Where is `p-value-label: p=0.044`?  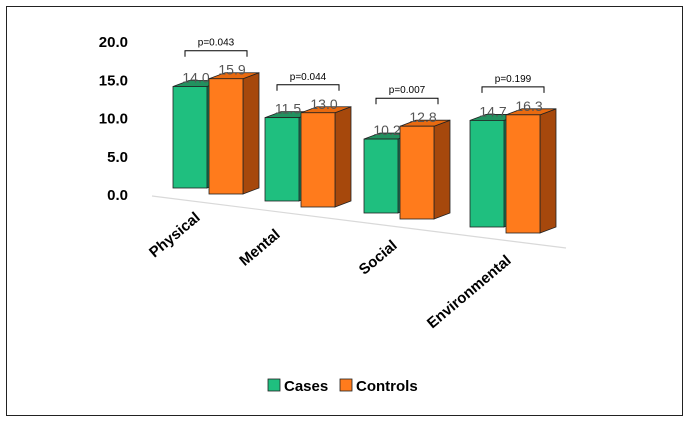
p-value-label: p=0.044 is located at coordinates (308, 77).